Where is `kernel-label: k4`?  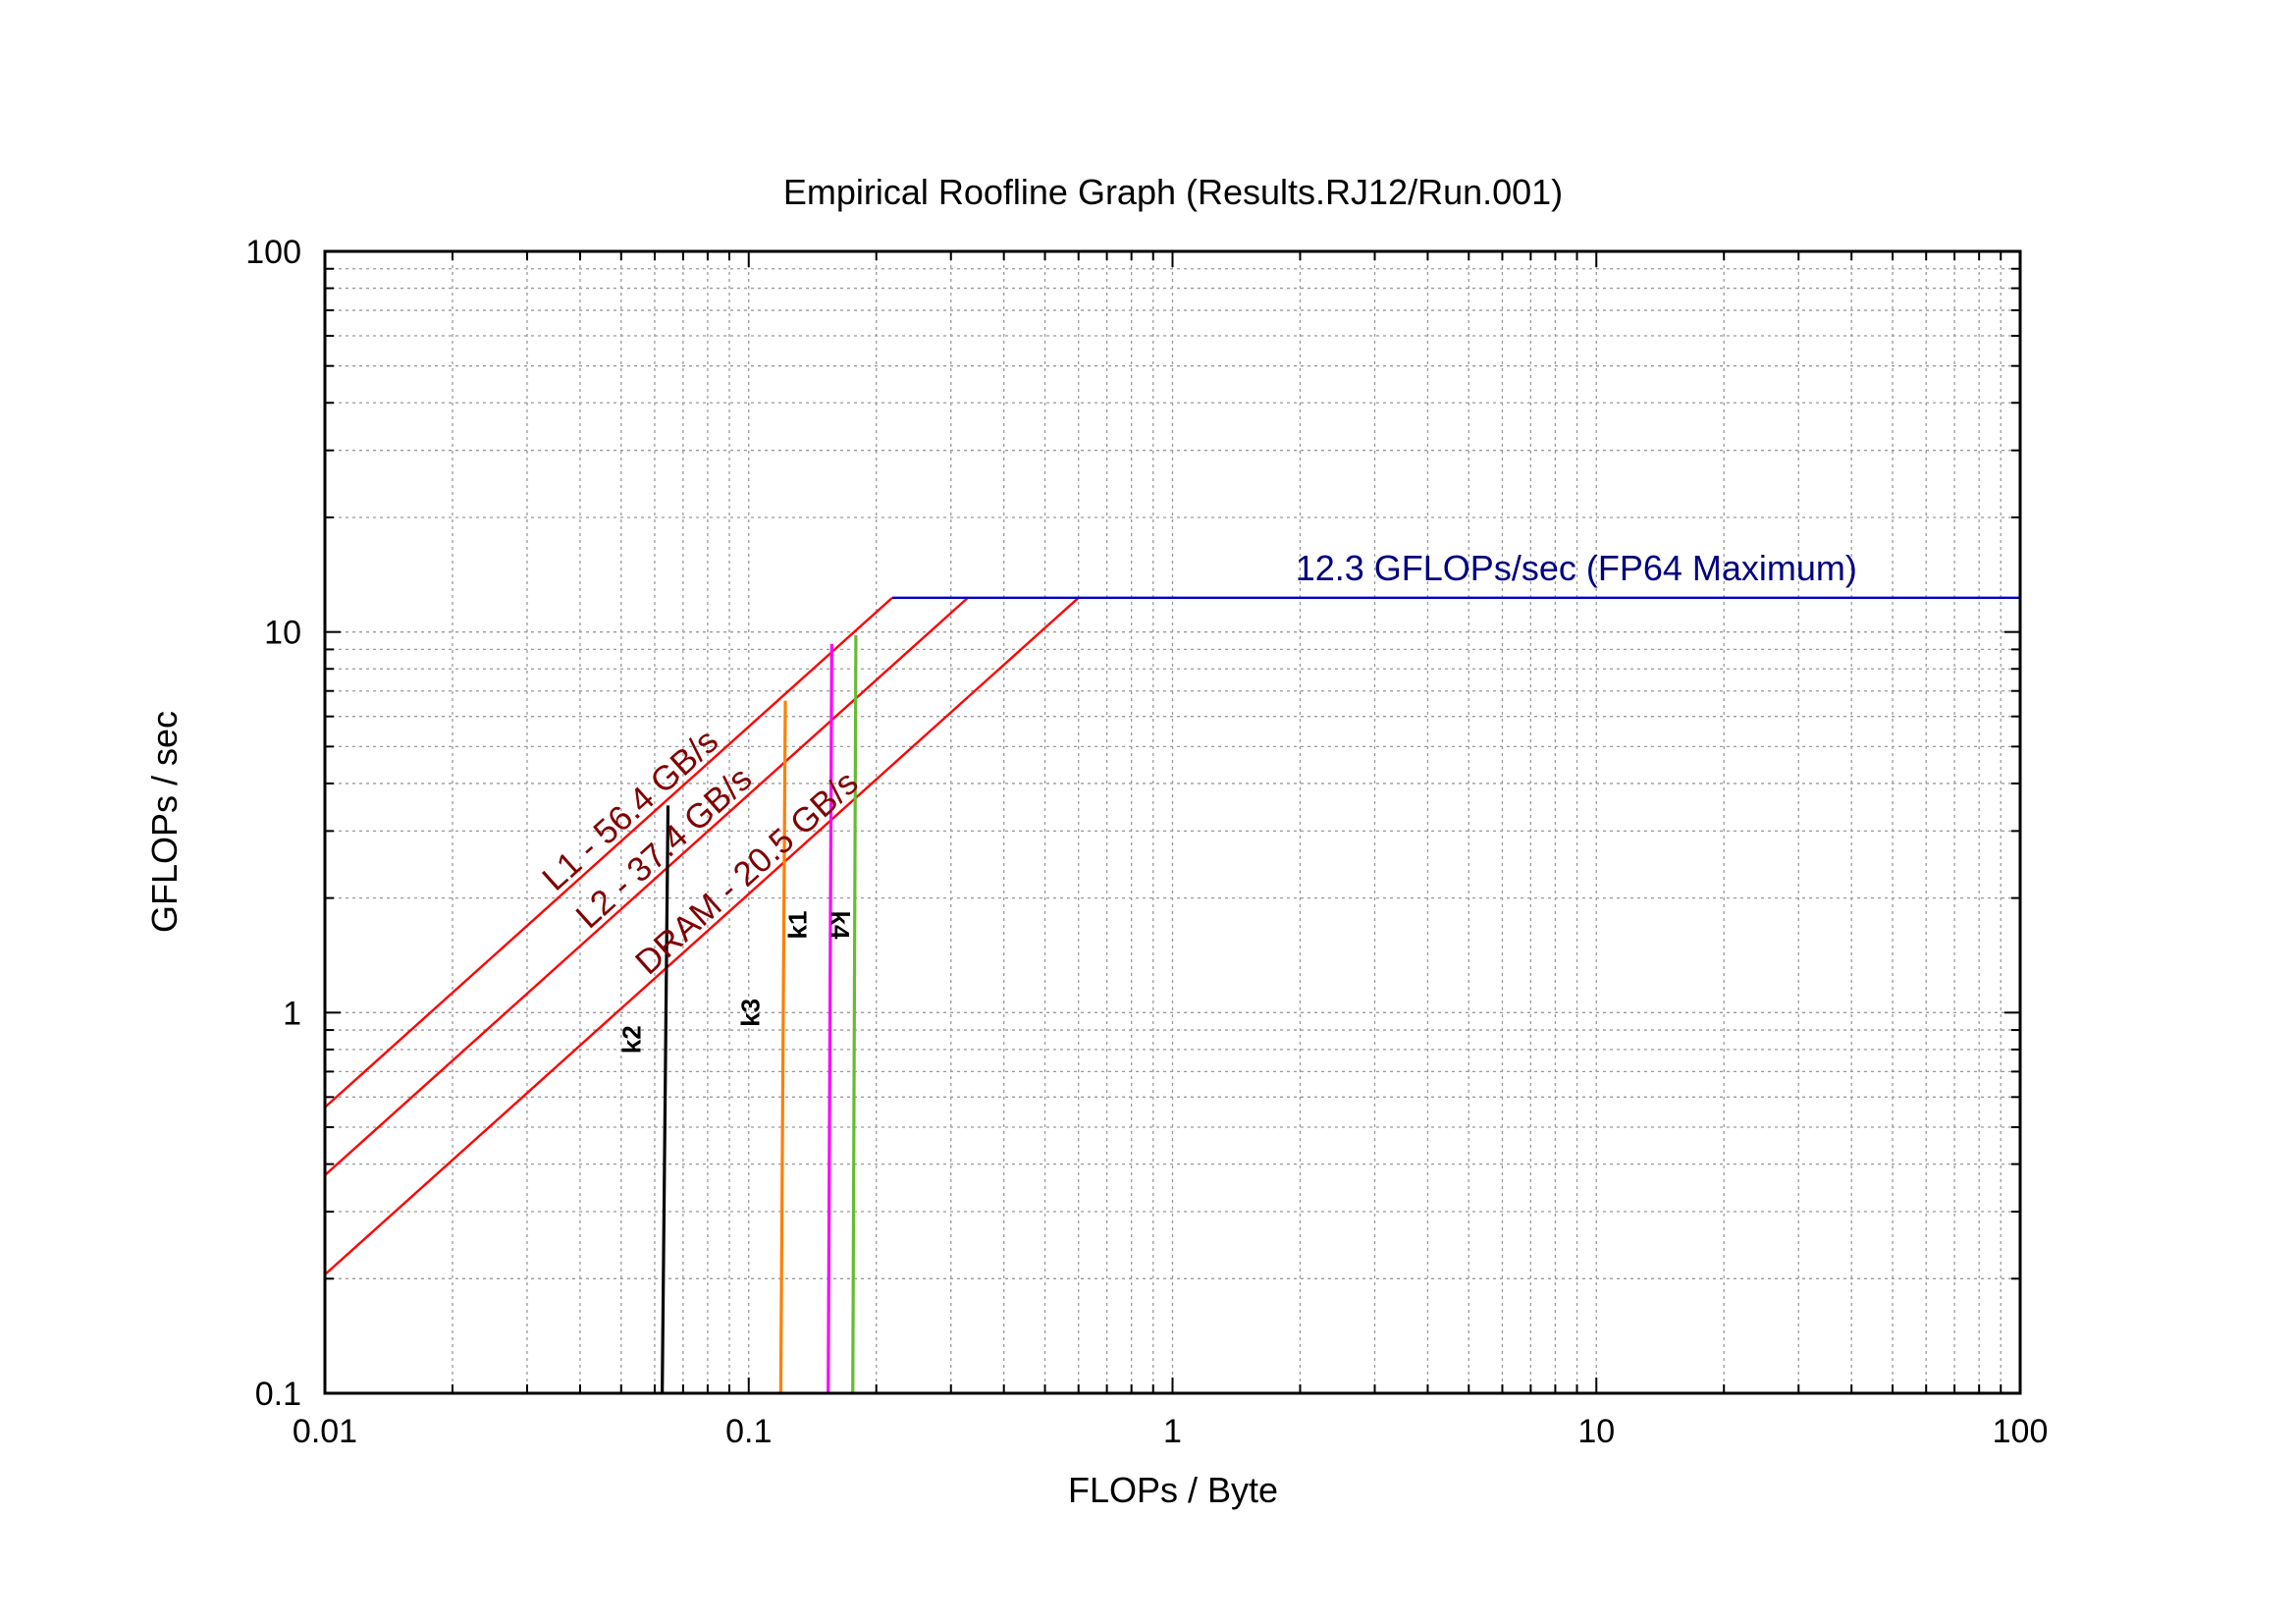
kernel-label: k4 is located at coordinates (841, 925).